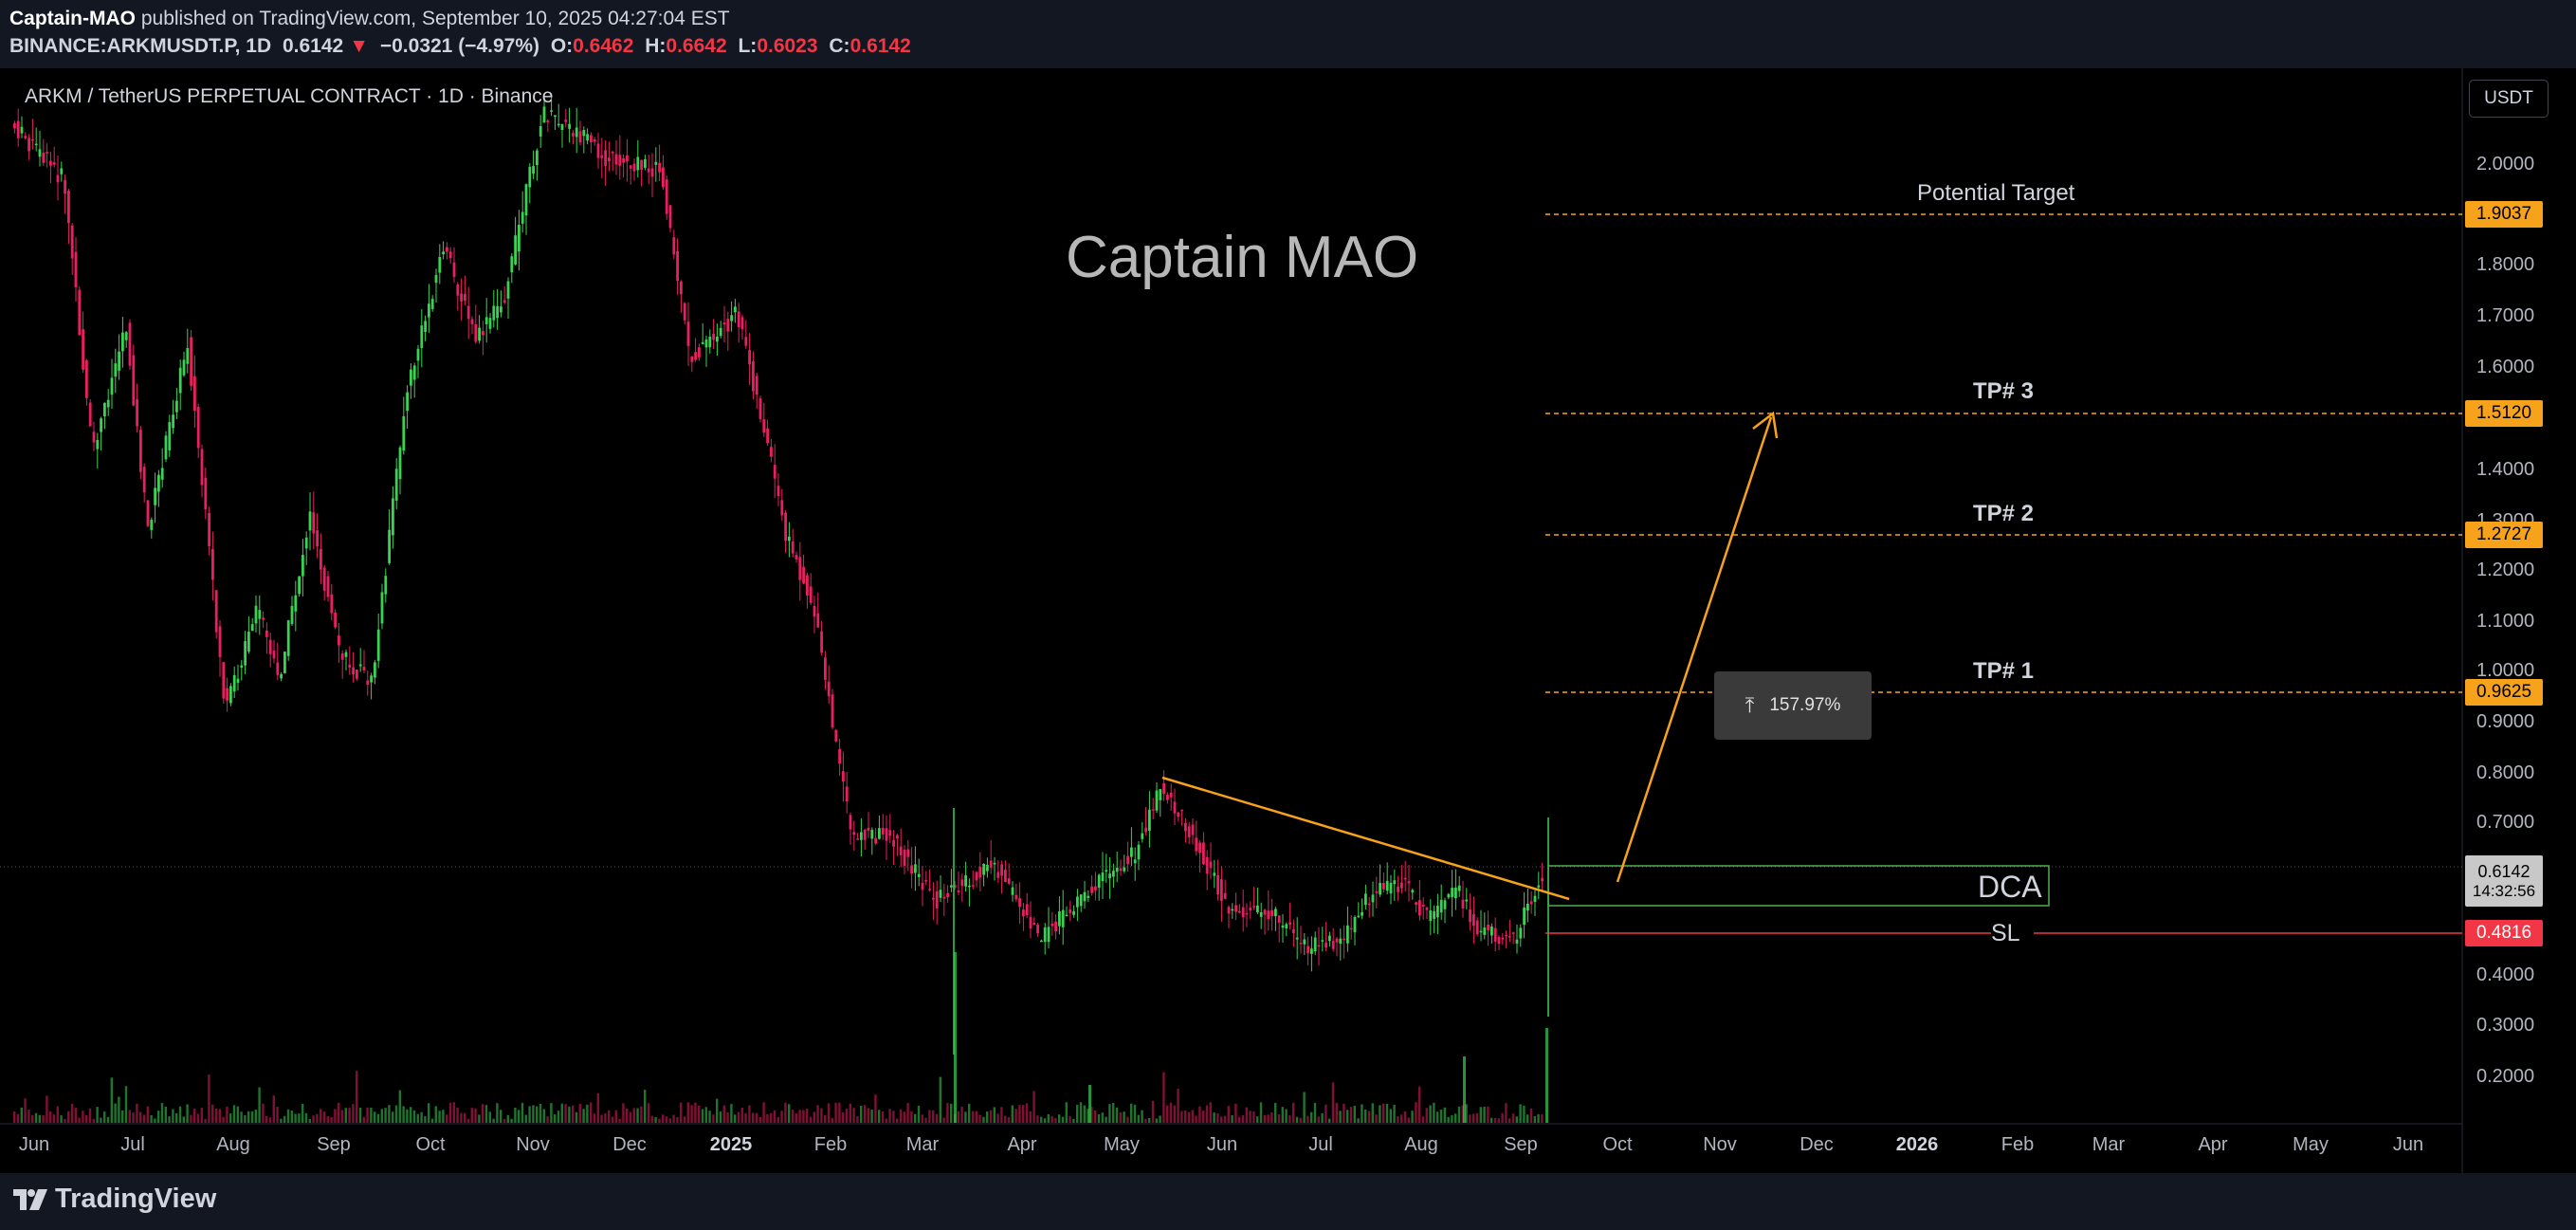 Image resolution: width=2576 pixels, height=1230 pixels. Describe the element at coordinates (2509, 99) in the screenshot. I see `currency-button: USDT` at that location.